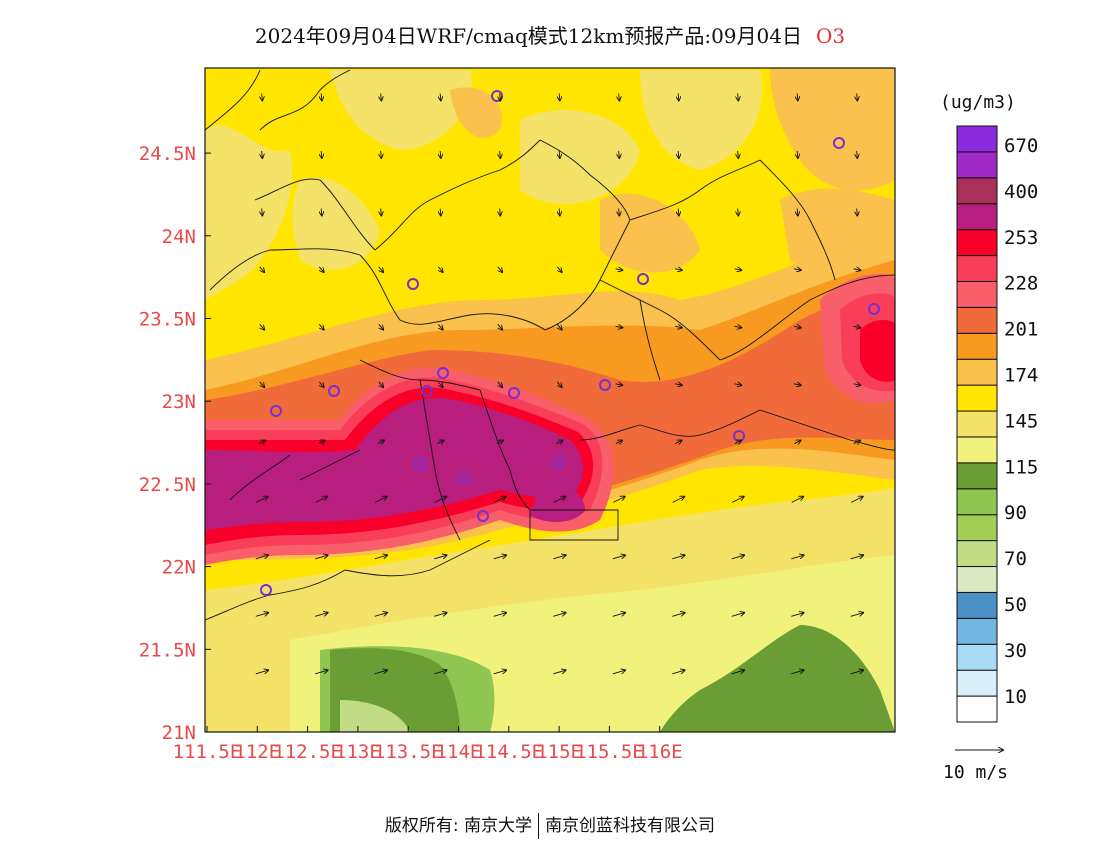 This screenshot has height=850, width=1100. I want to click on legend-label: 70, so click(1015, 559).